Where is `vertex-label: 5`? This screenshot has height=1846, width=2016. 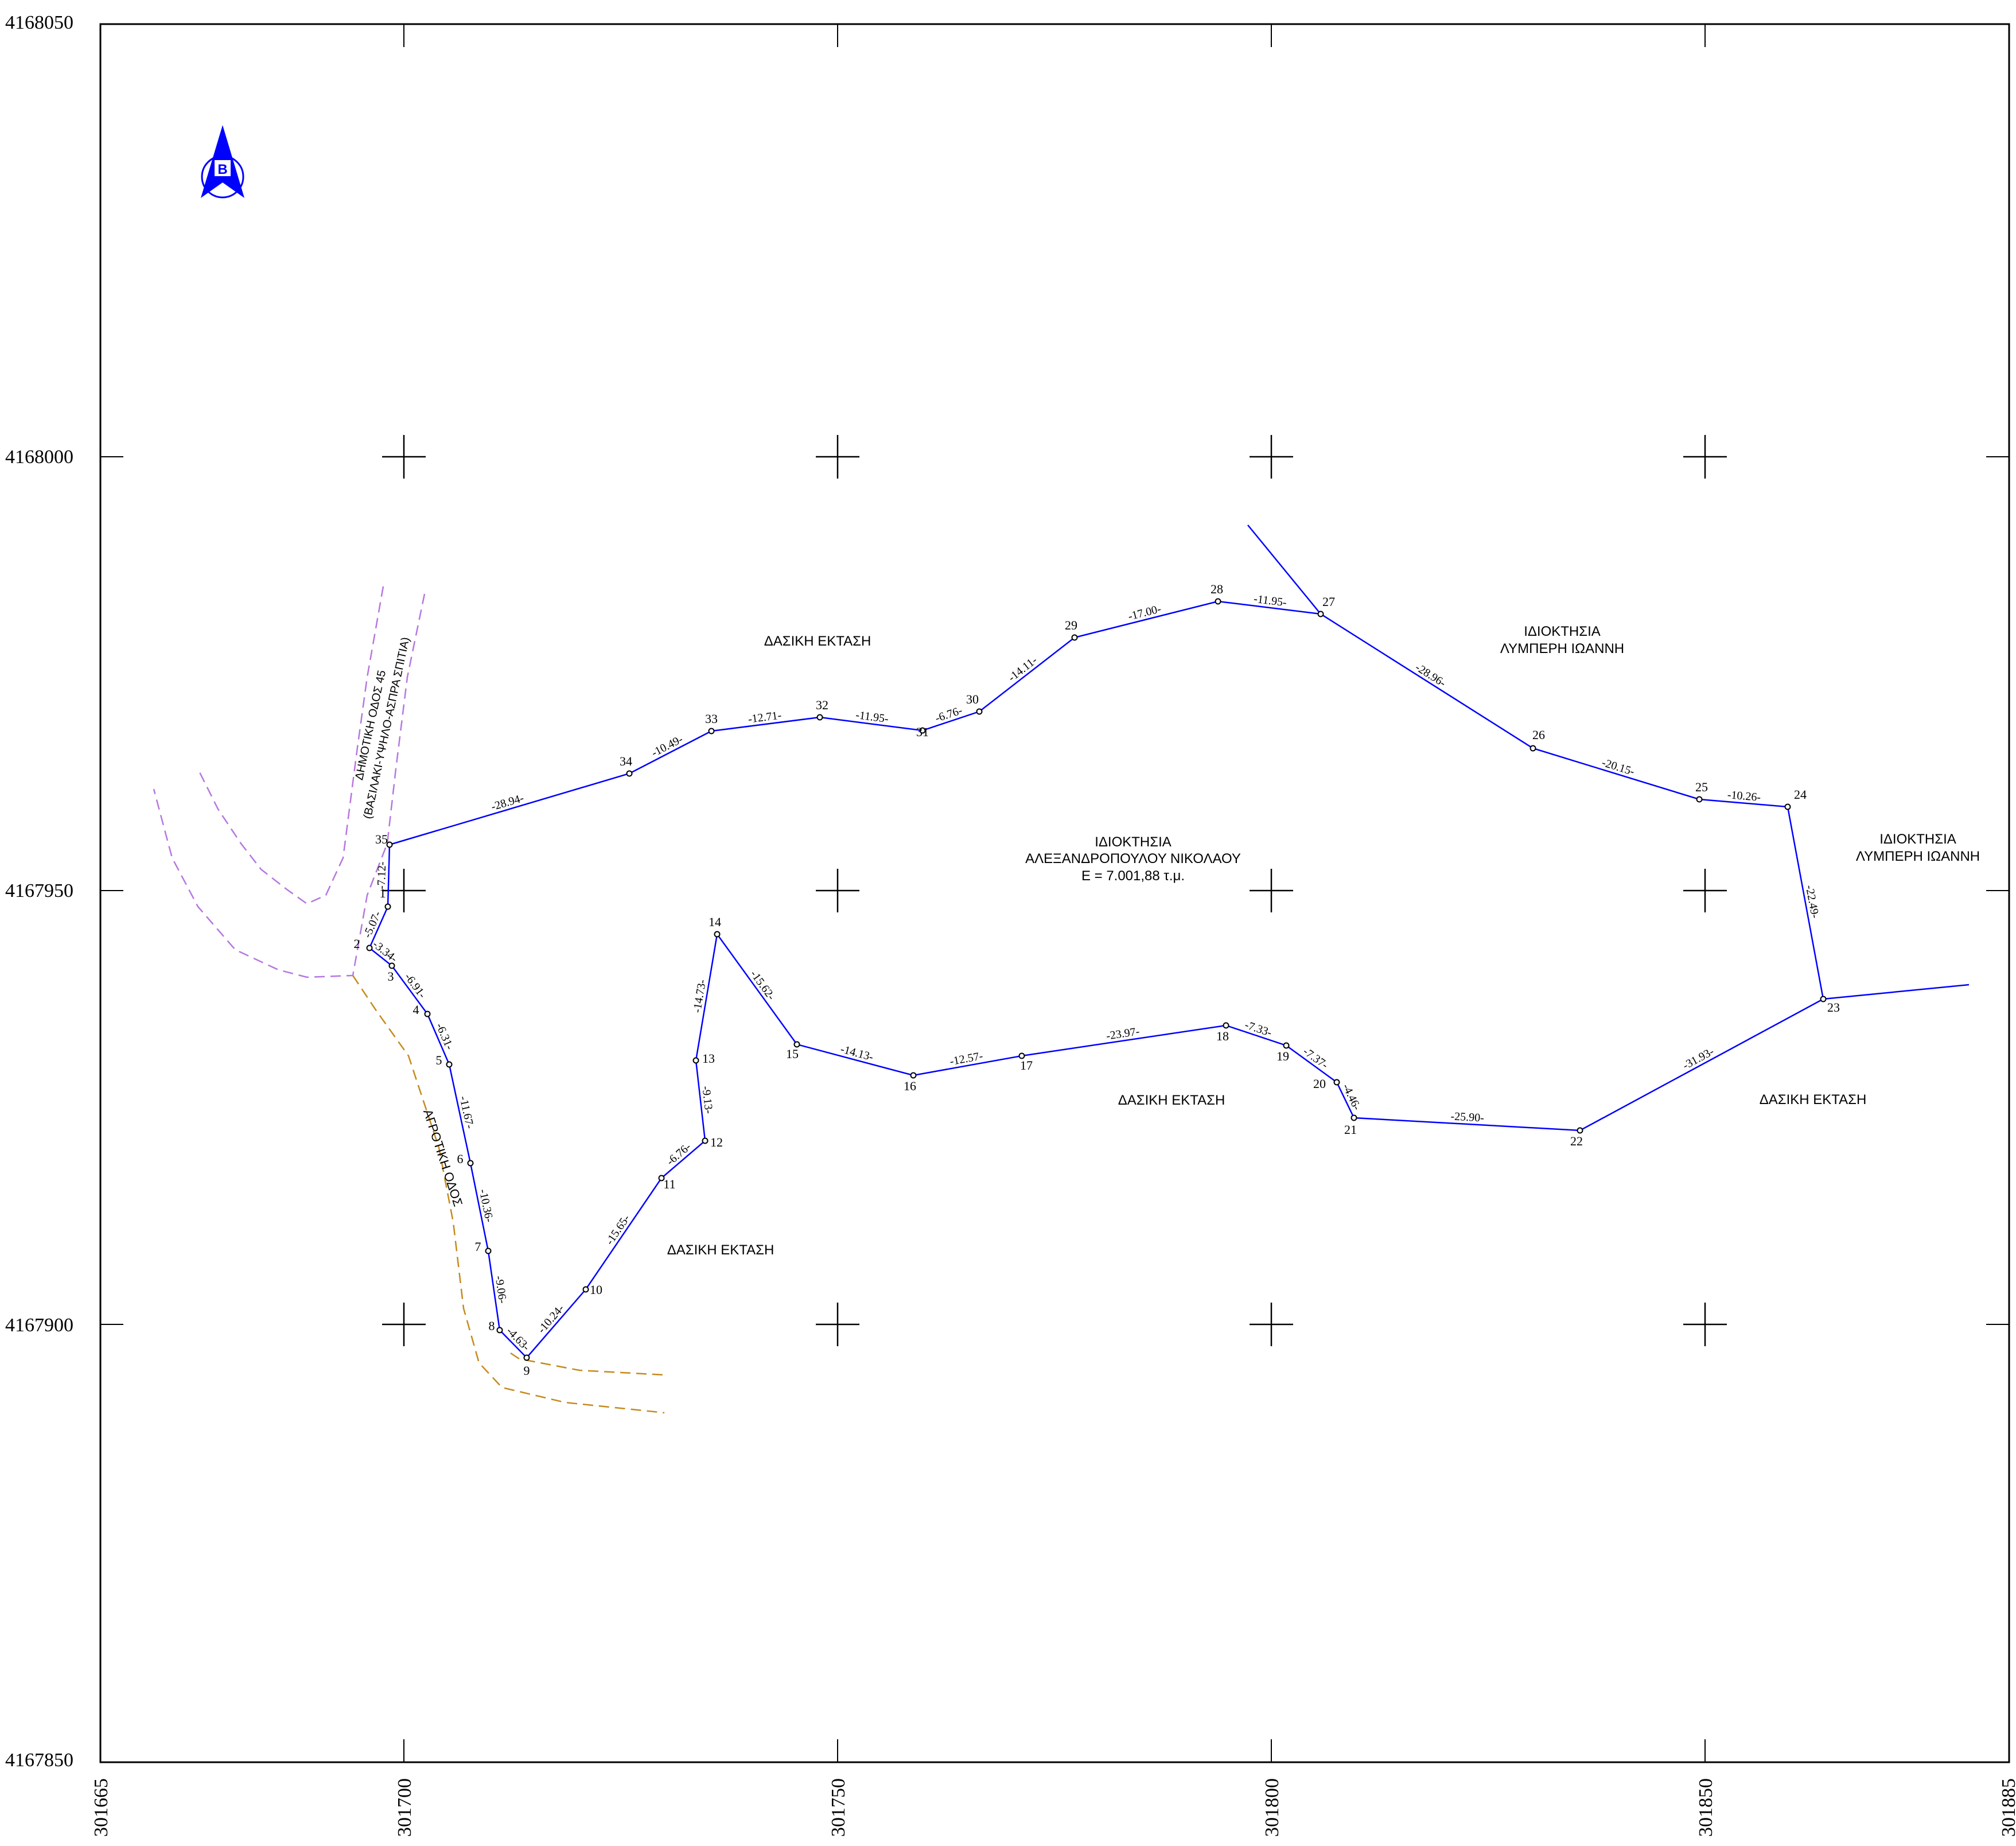 vertex-label: 5 is located at coordinates (439, 1060).